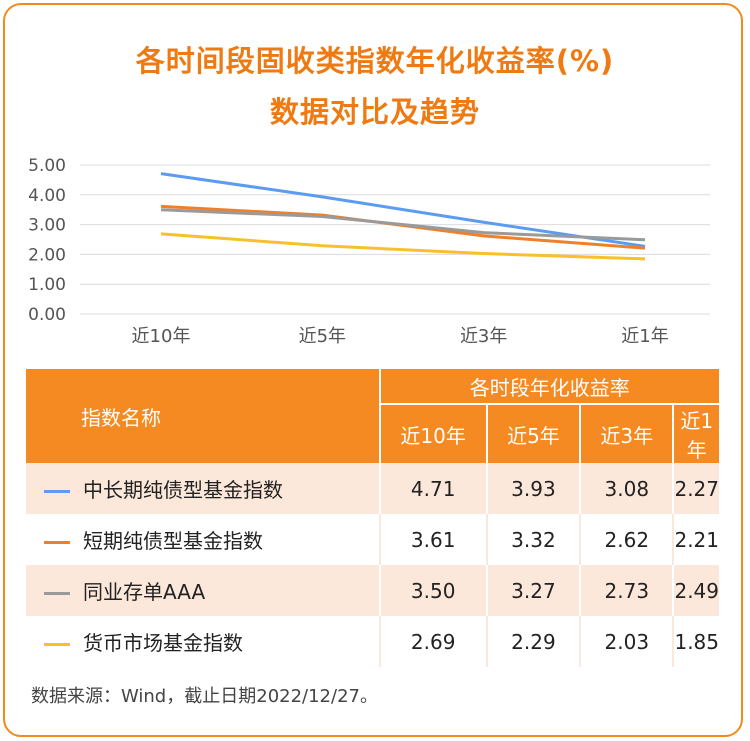 Image resolution: width=750 pixels, height=741 pixels. Describe the element at coordinates (432, 488) in the screenshot. I see `value-cell: 4.71` at that location.